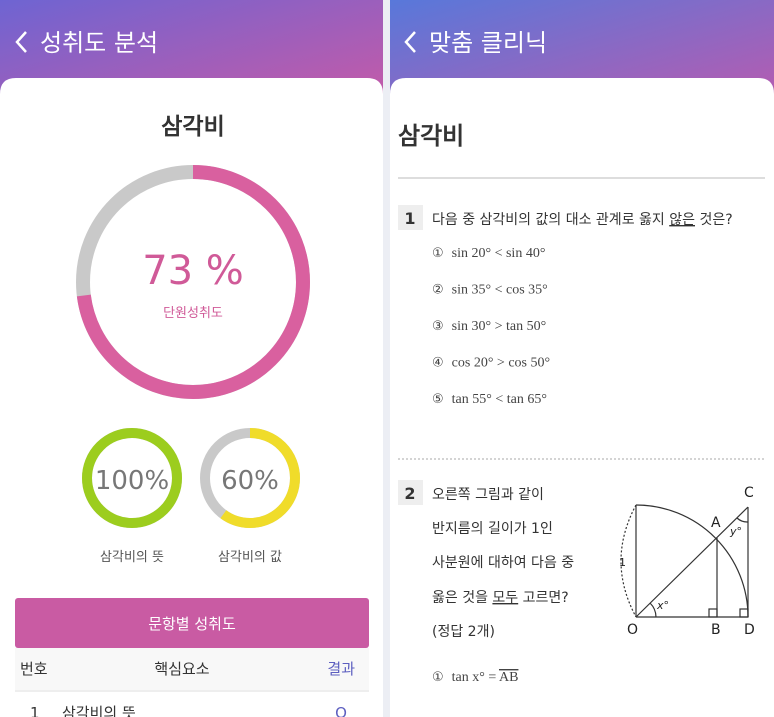 This screenshot has height=717, width=774. Describe the element at coordinates (341, 710) in the screenshot. I see `cell: O` at that location.